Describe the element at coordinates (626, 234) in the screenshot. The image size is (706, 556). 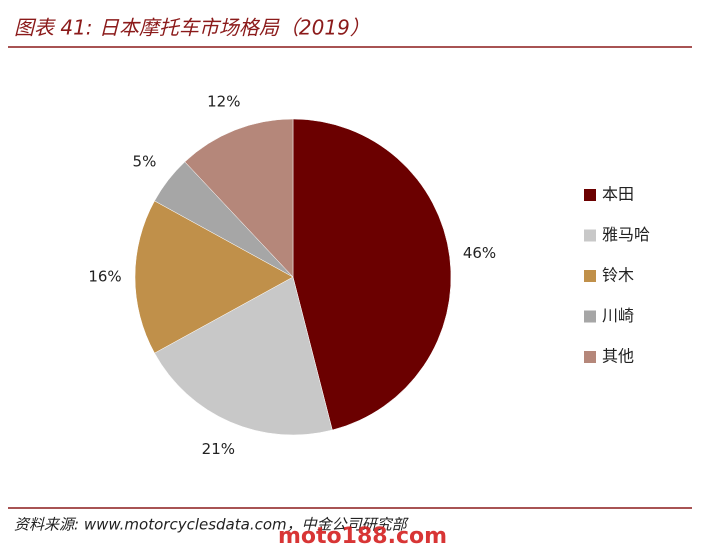
I see `legend-label: 雅马哈` at that location.